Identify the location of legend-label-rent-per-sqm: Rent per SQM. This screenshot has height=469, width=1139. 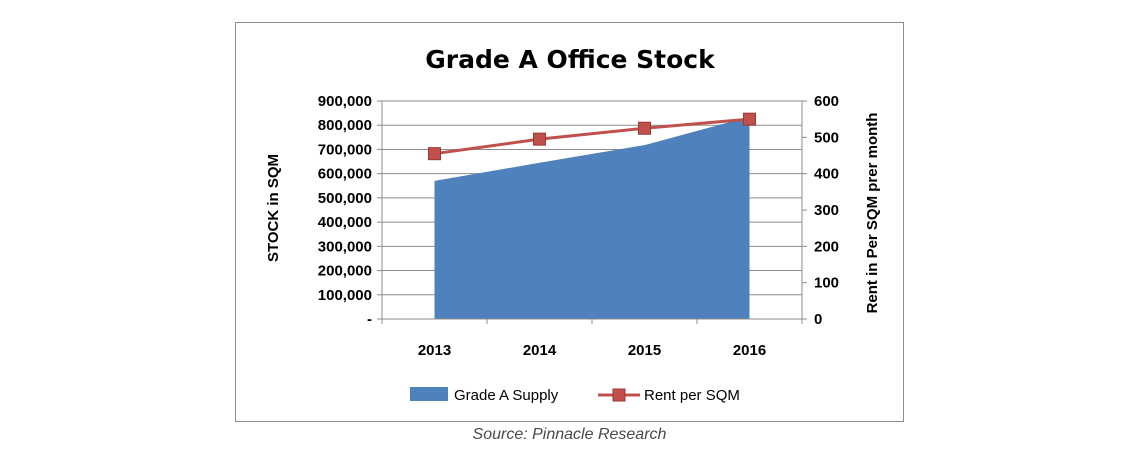
(692, 395).